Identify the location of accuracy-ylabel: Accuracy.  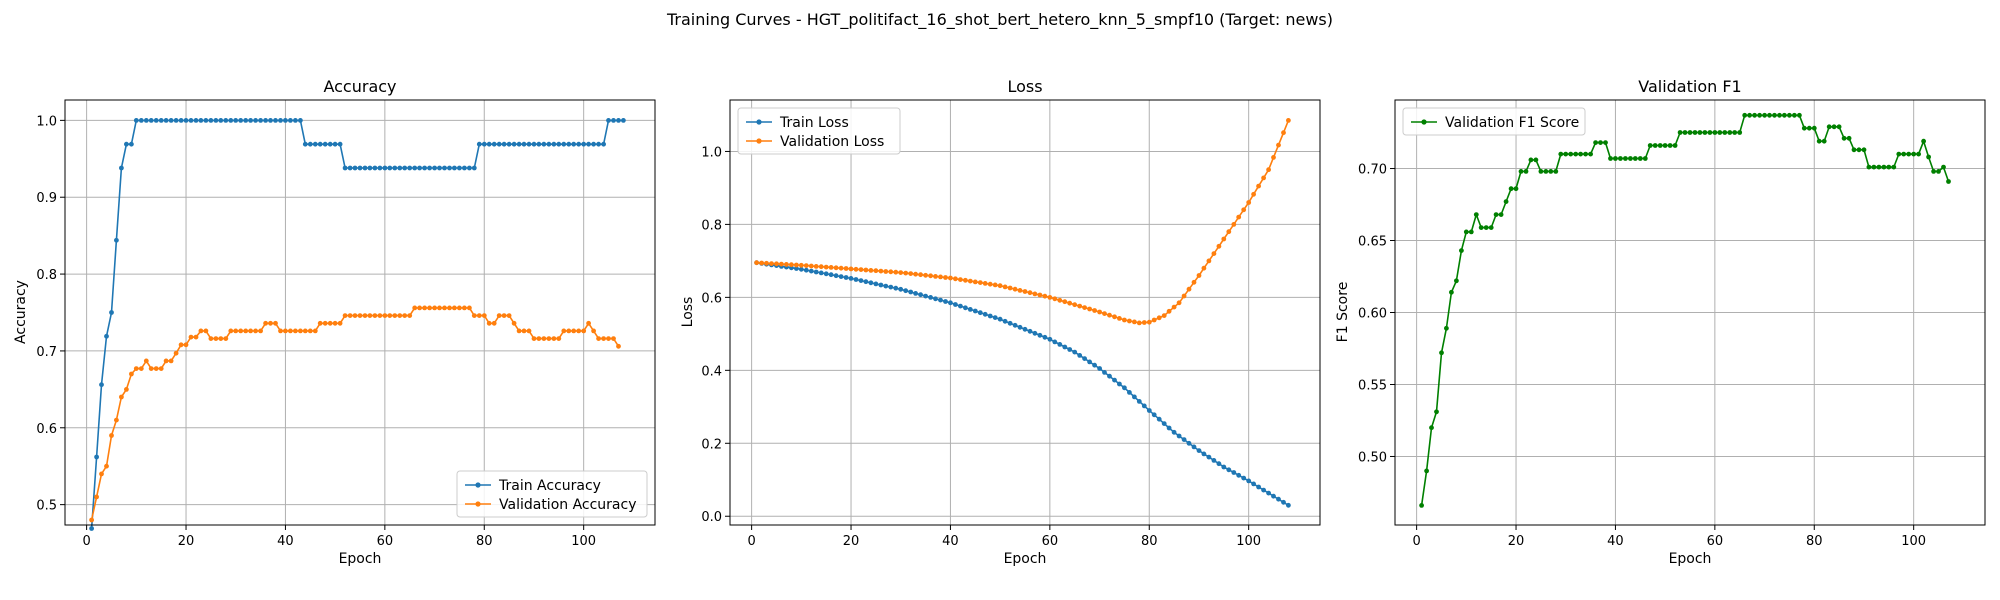
(21, 312).